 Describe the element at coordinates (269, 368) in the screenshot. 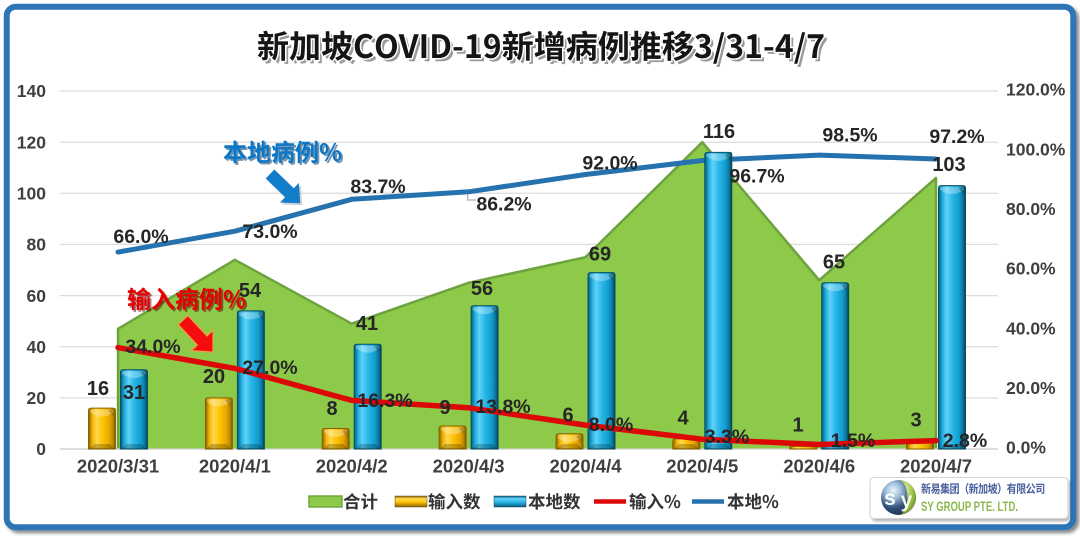

I see `svg-text: 27.0%` at that location.